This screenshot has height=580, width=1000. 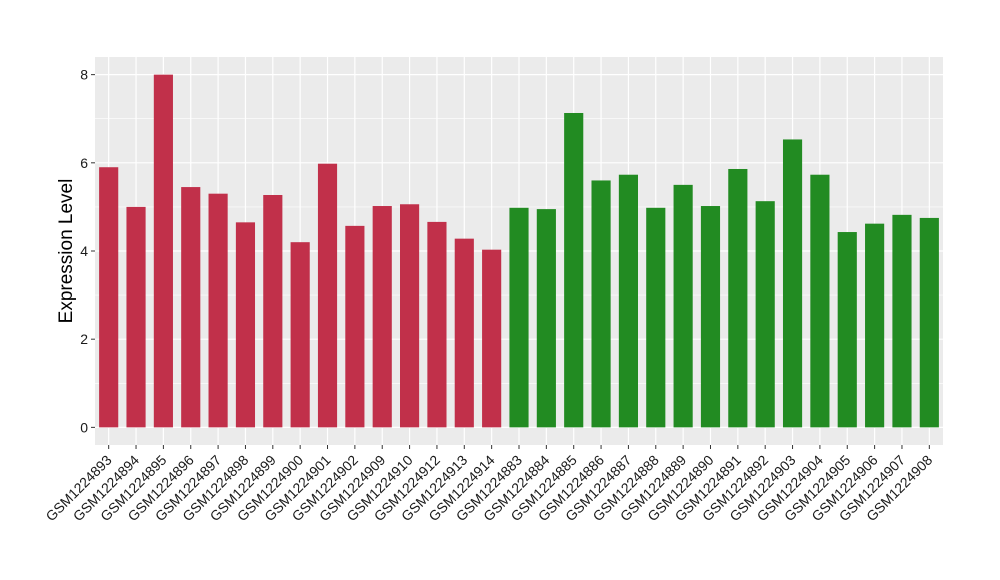 What do you see at coordinates (84, 427) in the screenshot?
I see `y-tick-label: 0` at bounding box center [84, 427].